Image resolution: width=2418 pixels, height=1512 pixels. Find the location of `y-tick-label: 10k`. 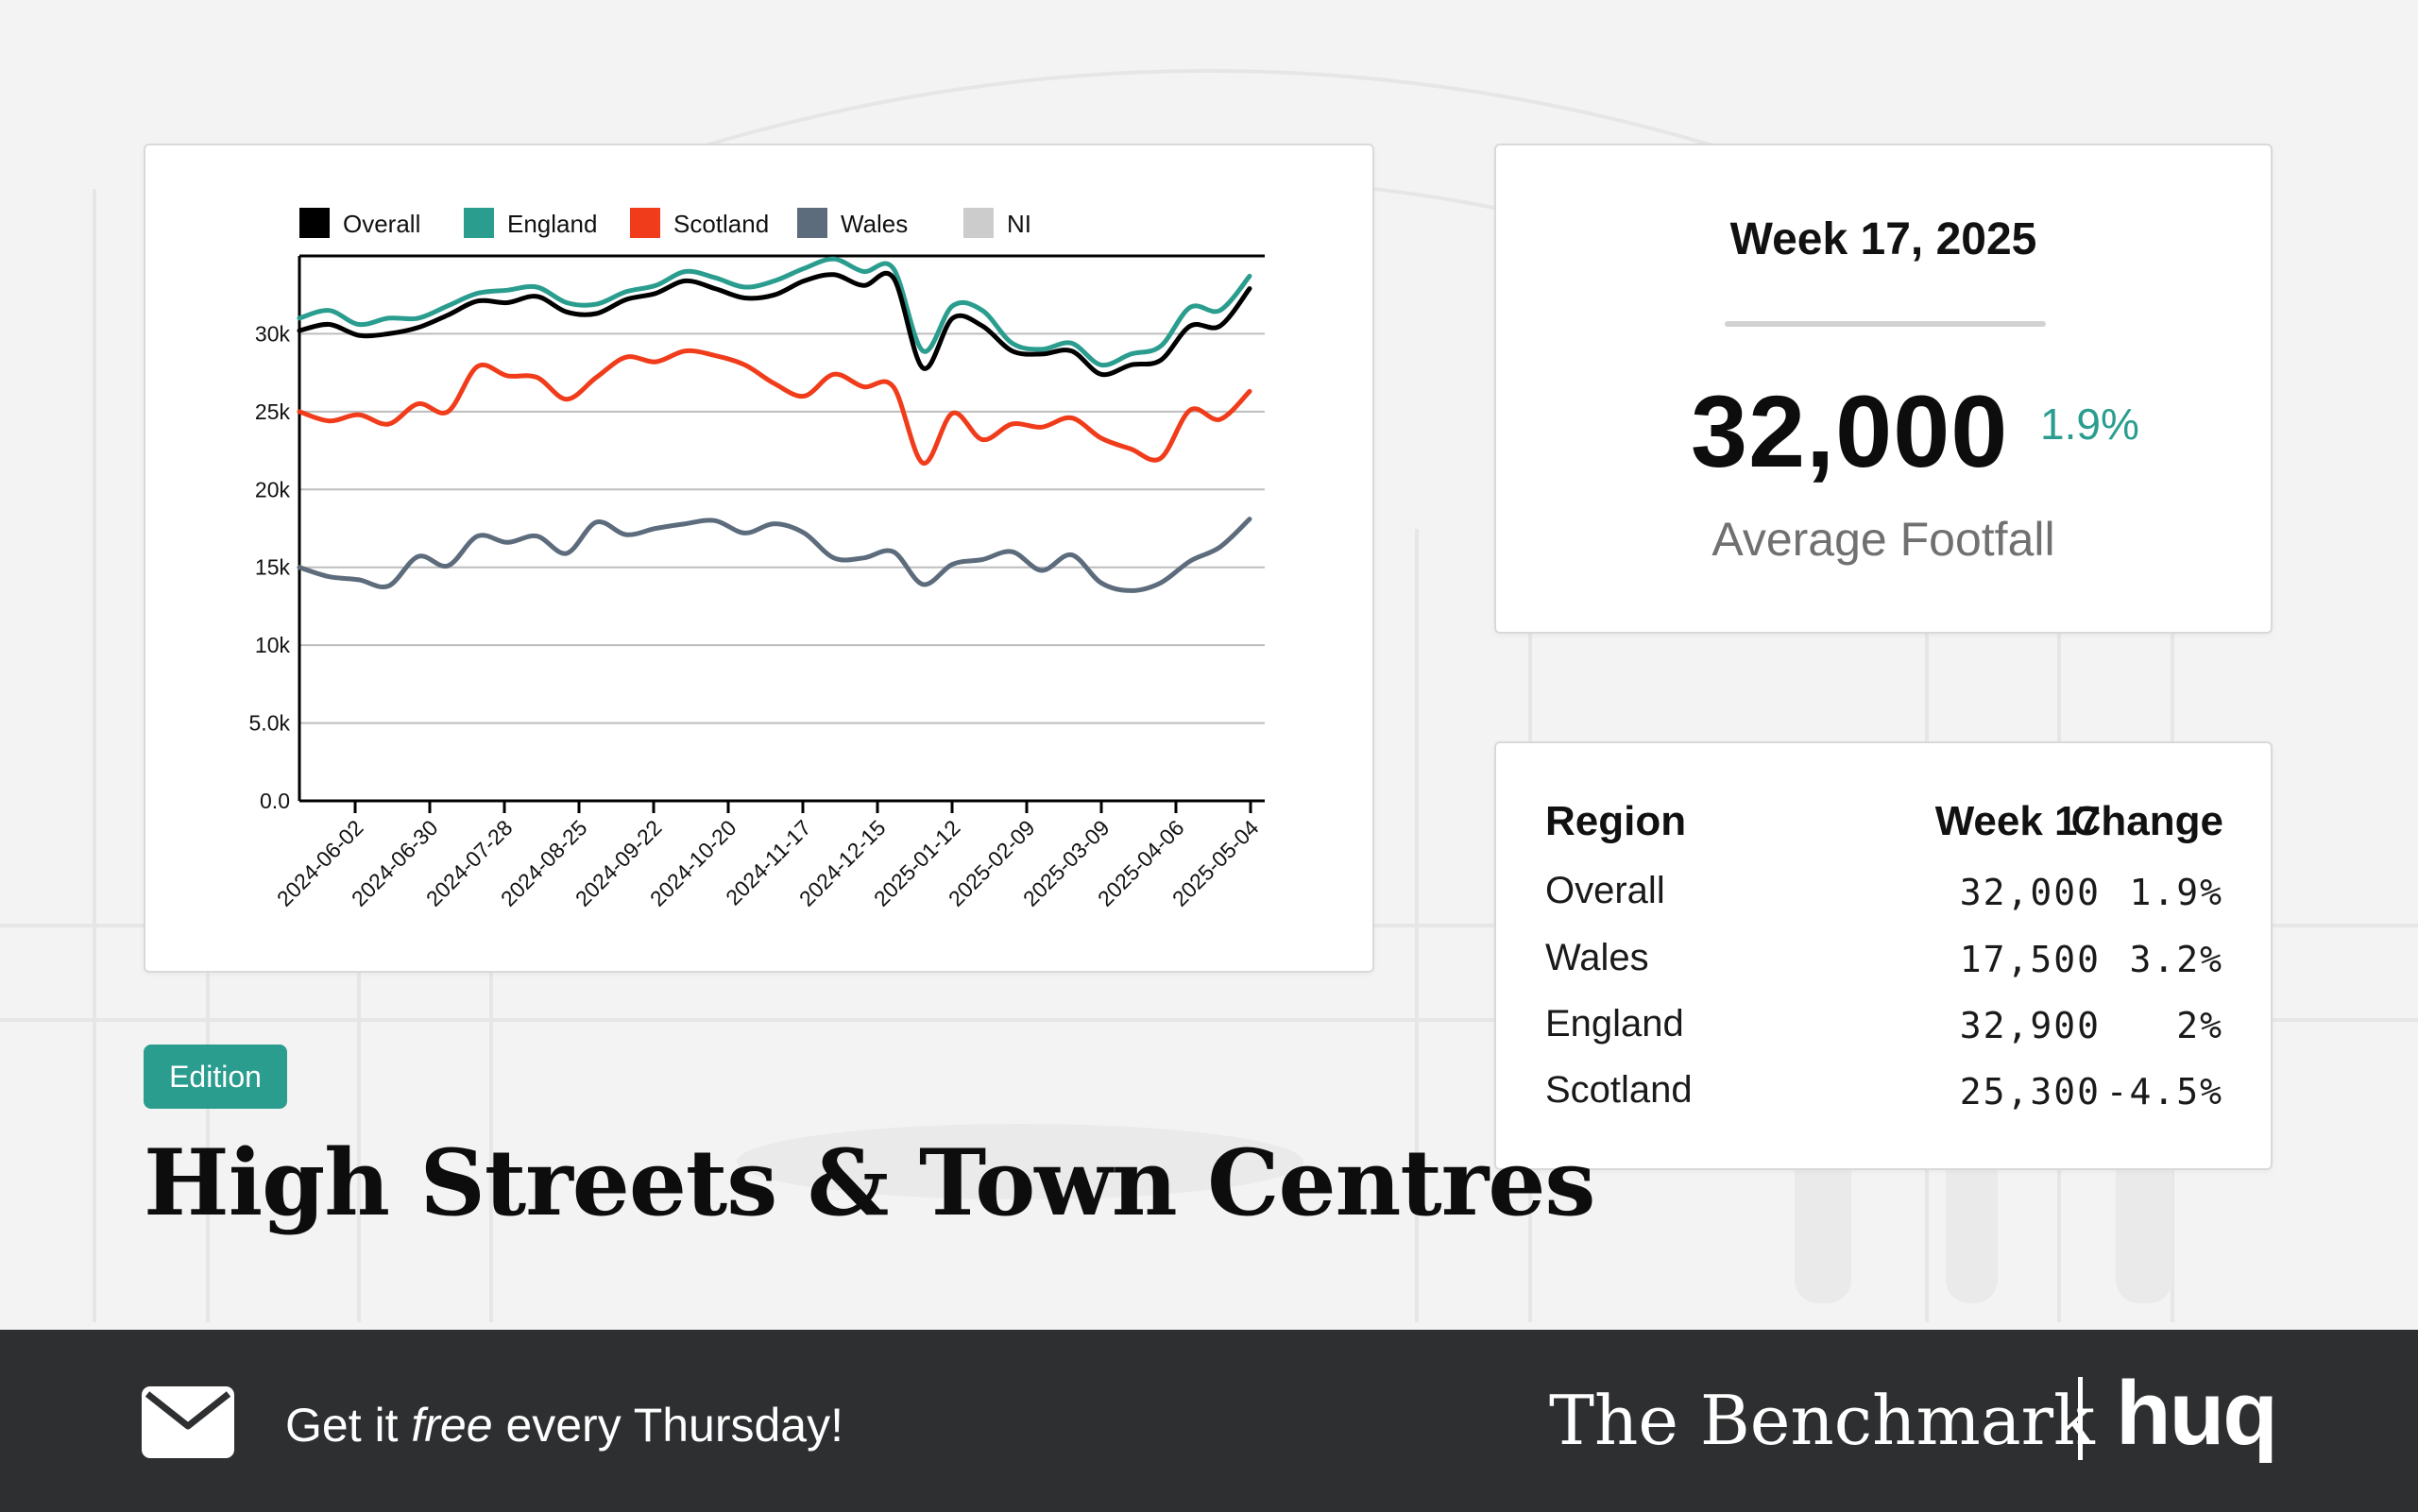

y-tick-label: 10k is located at coordinates (273, 645).